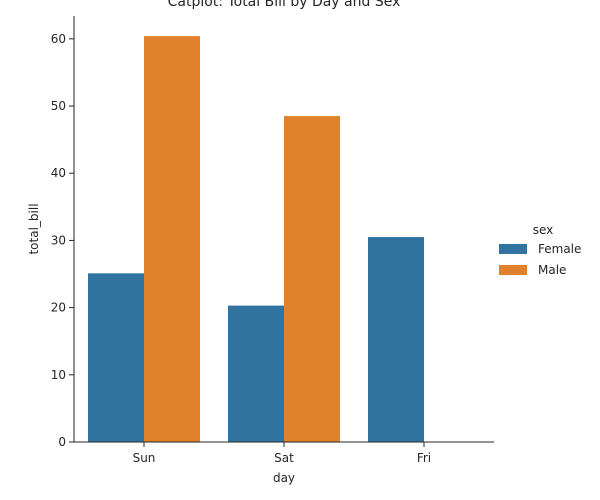 The image size is (600, 500). What do you see at coordinates (513, 270) in the screenshot?
I see `legend-swatch-male` at bounding box center [513, 270].